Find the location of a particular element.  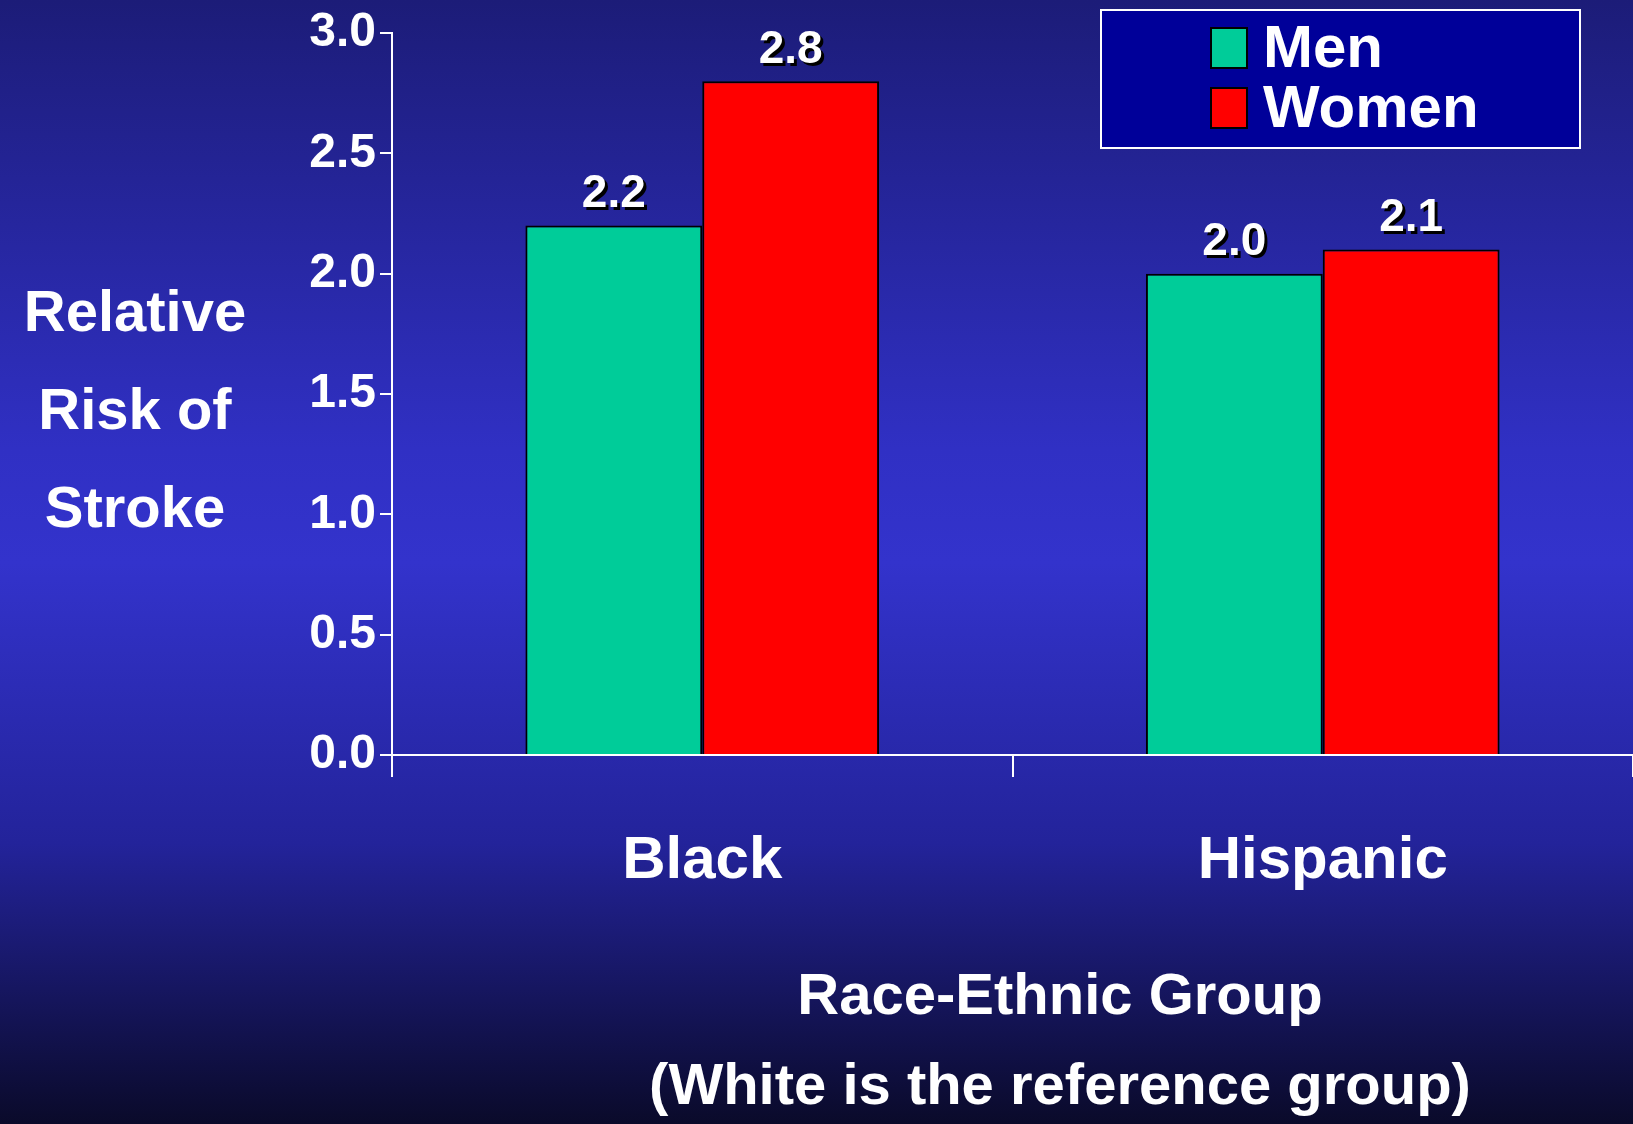

data-label: 2.8 is located at coordinates (793, 49).